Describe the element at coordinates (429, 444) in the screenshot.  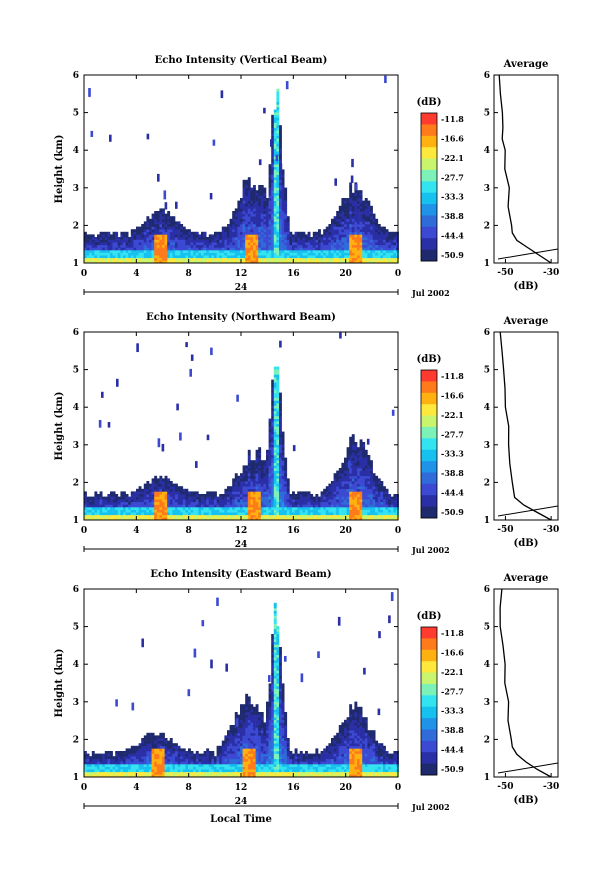
I see `colorbar-frame` at that location.